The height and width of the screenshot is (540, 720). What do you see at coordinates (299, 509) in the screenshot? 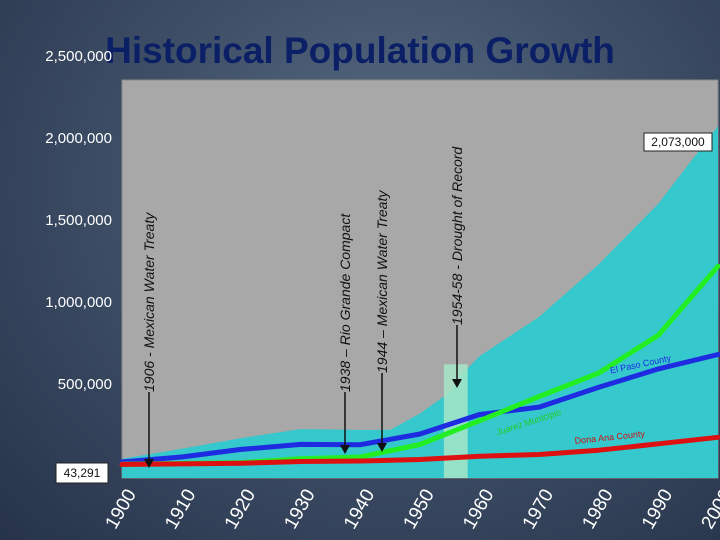
I see `x-tick-label: 1930` at bounding box center [299, 509].